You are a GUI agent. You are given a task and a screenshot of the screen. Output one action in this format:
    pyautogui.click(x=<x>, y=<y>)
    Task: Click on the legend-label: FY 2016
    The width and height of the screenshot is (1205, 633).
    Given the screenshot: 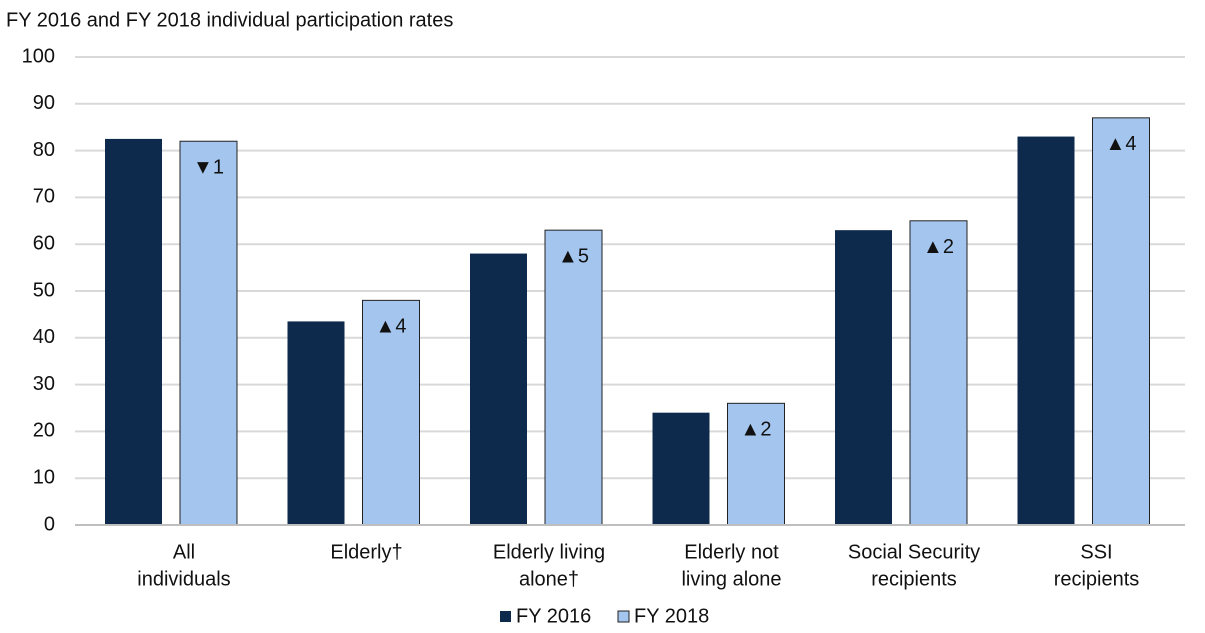 What is the action you would take?
    pyautogui.click(x=553, y=616)
    